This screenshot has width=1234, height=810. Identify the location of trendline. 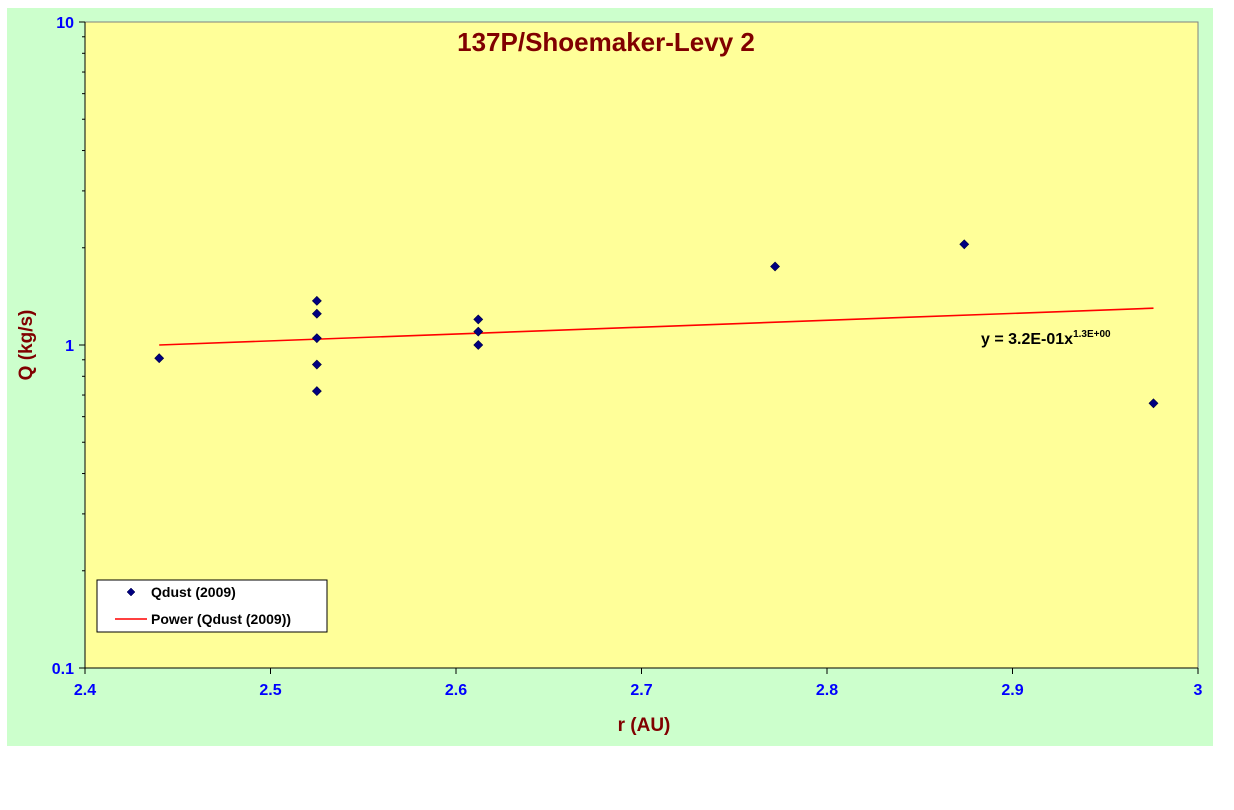
(656, 326).